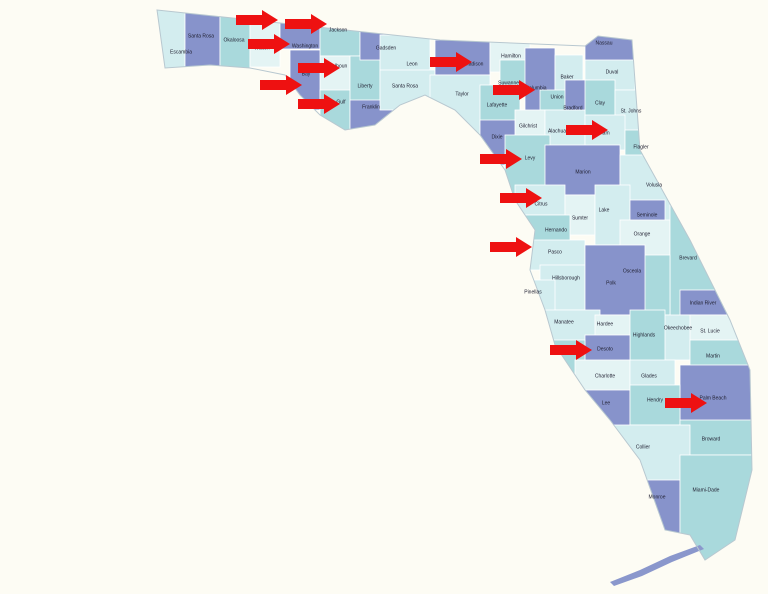 The image size is (768, 594). What do you see at coordinates (688, 258) in the screenshot?
I see `county-label: Brevard` at bounding box center [688, 258].